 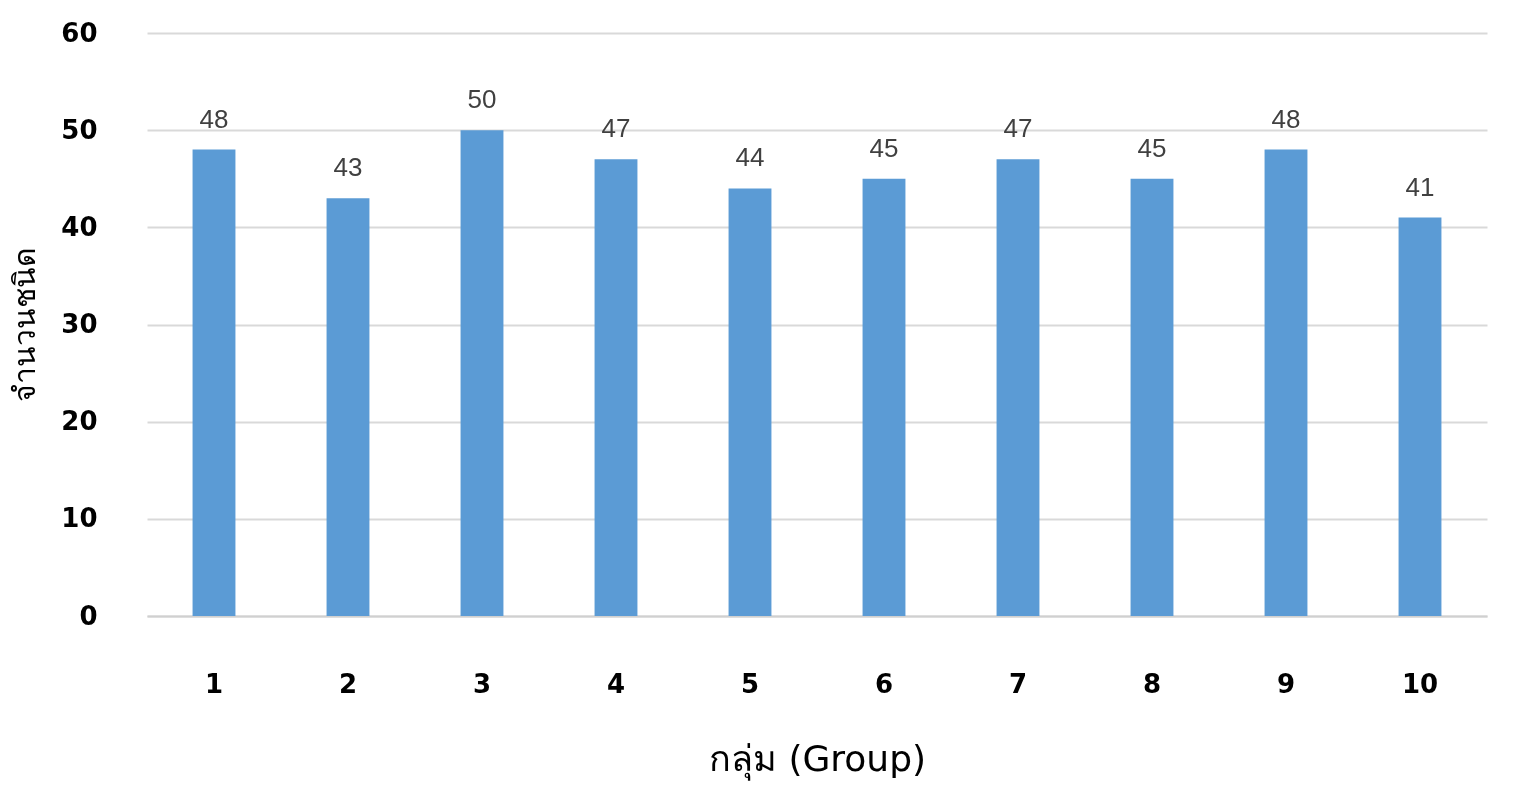 What do you see at coordinates (79, 324) in the screenshot?
I see `y-tick-label: 30` at bounding box center [79, 324].